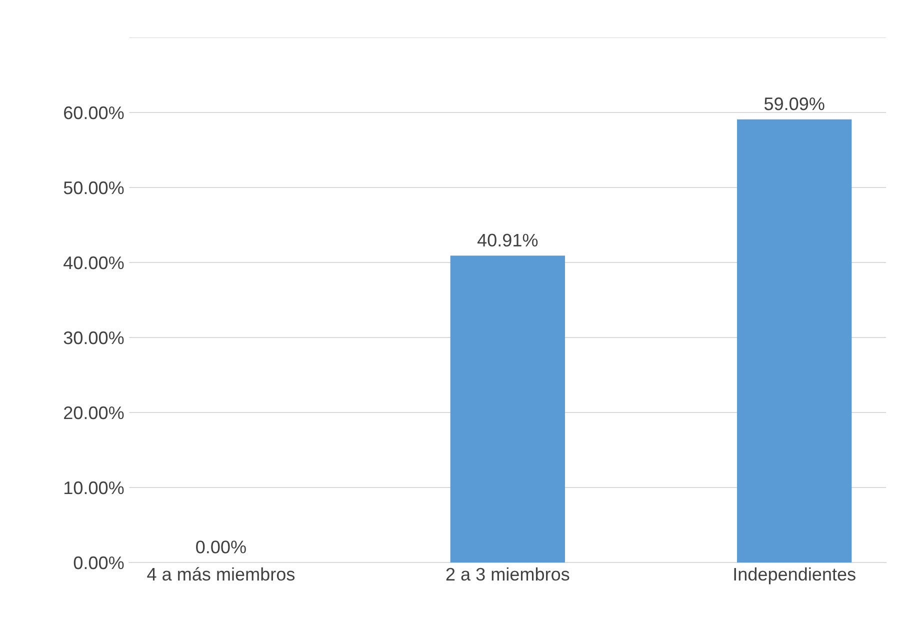 The width and height of the screenshot is (923, 625). Describe the element at coordinates (94, 113) in the screenshot. I see `y-tick-label: 60.00%` at that location.